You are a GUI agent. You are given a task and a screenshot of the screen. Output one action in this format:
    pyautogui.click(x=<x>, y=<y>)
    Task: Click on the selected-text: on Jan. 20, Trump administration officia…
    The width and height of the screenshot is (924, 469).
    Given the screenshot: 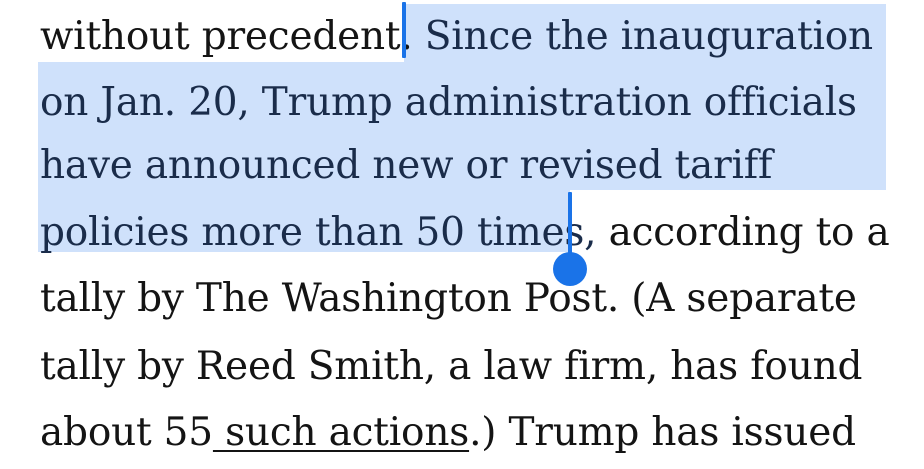 What is the action you would take?
    pyautogui.click(x=448, y=102)
    